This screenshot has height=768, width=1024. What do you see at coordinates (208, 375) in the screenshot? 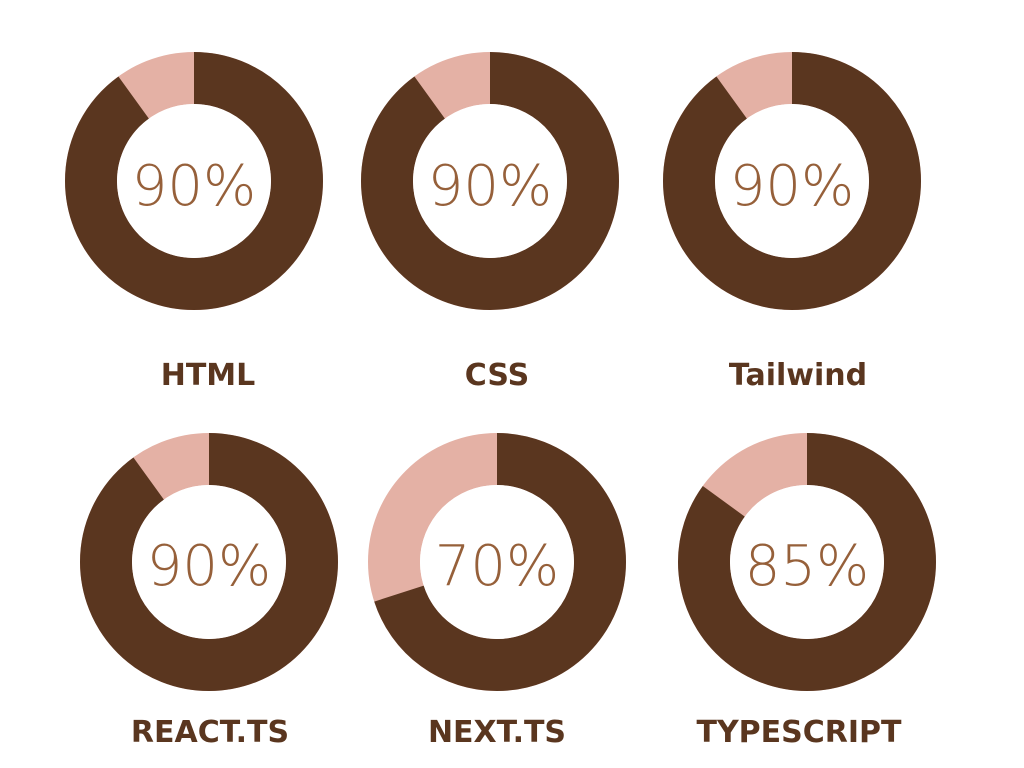
I see `skill-name-label: HTML` at bounding box center [208, 375].